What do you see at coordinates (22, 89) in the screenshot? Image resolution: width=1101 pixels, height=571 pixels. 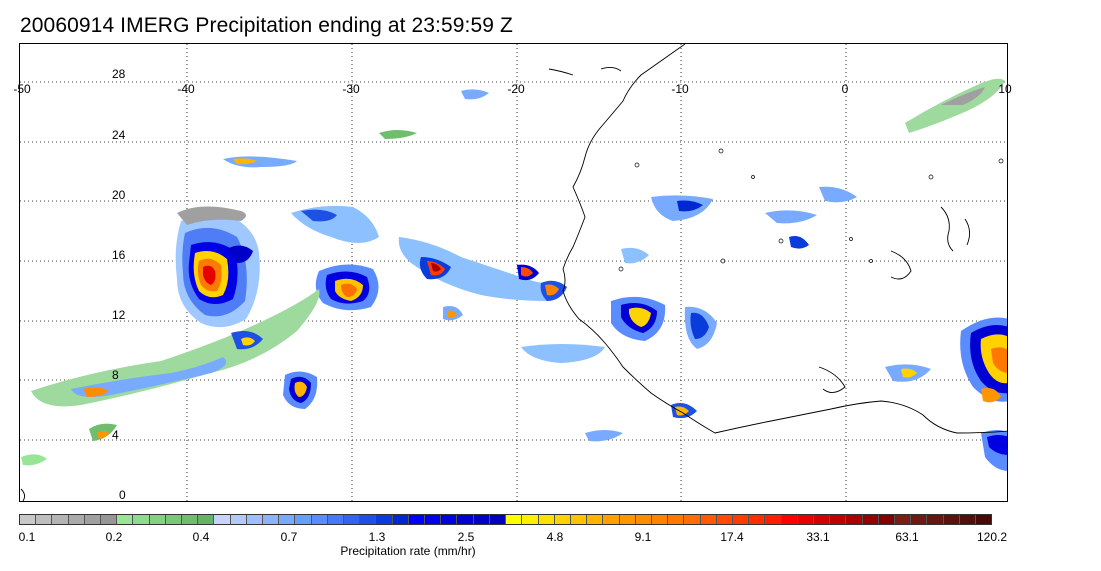 I see `lon-label: -50` at bounding box center [22, 89].